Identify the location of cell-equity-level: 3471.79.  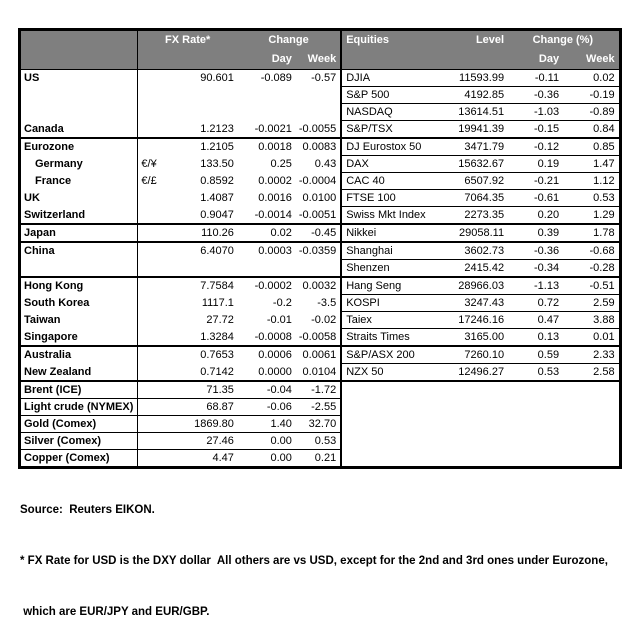
(482, 146).